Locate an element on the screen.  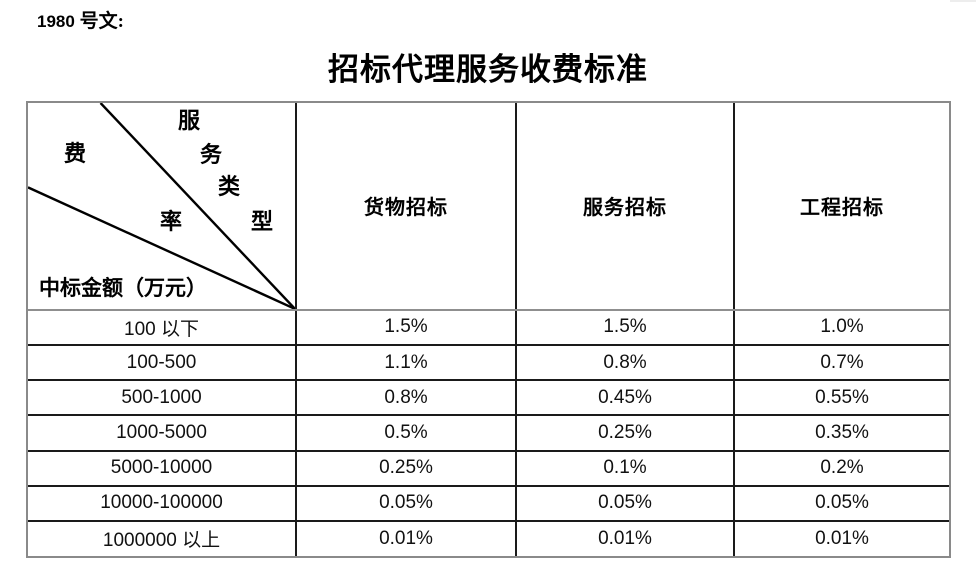
corner-label-service-type-char-1: 服 is located at coordinates (189, 120).